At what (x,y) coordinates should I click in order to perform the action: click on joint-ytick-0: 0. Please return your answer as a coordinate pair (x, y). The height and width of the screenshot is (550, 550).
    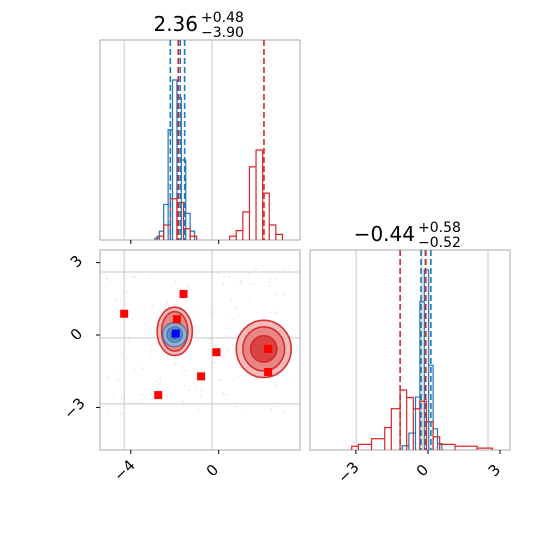
    Looking at the image, I should click on (76, 334).